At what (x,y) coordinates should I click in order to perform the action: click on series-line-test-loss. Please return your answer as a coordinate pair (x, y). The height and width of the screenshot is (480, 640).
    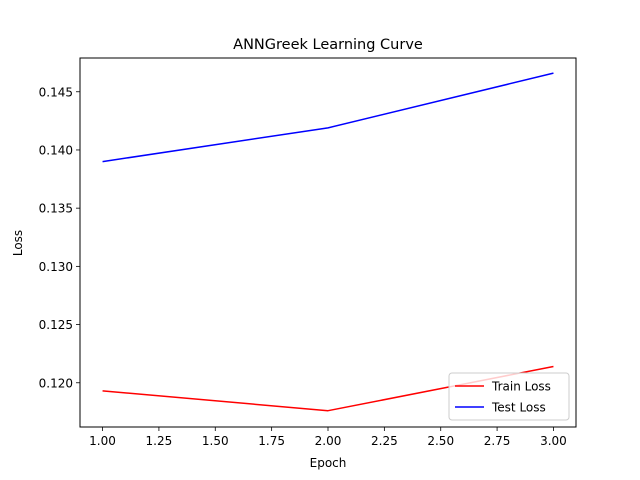
    Looking at the image, I should click on (328, 117).